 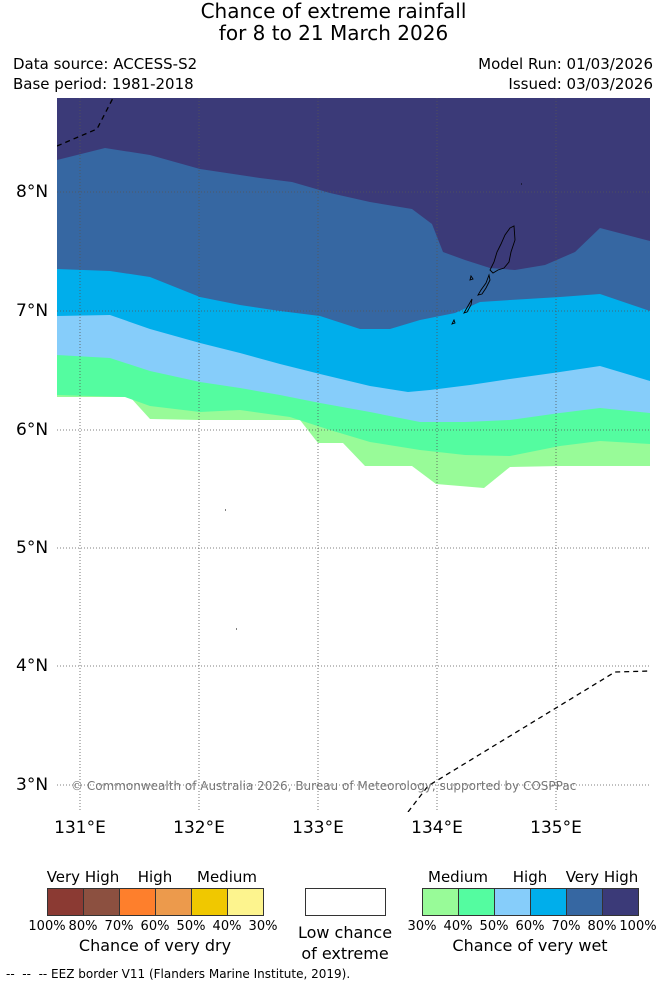 I want to click on lat-label-8n: 8°N, so click(x=32, y=192).